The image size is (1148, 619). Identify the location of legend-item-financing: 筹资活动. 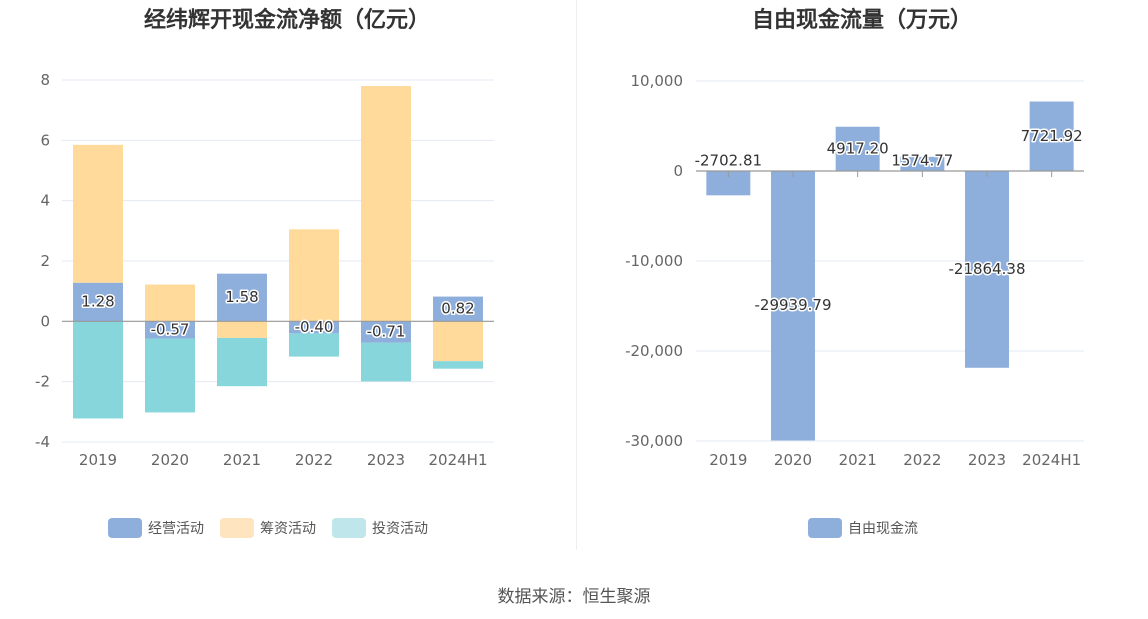
(268, 528).